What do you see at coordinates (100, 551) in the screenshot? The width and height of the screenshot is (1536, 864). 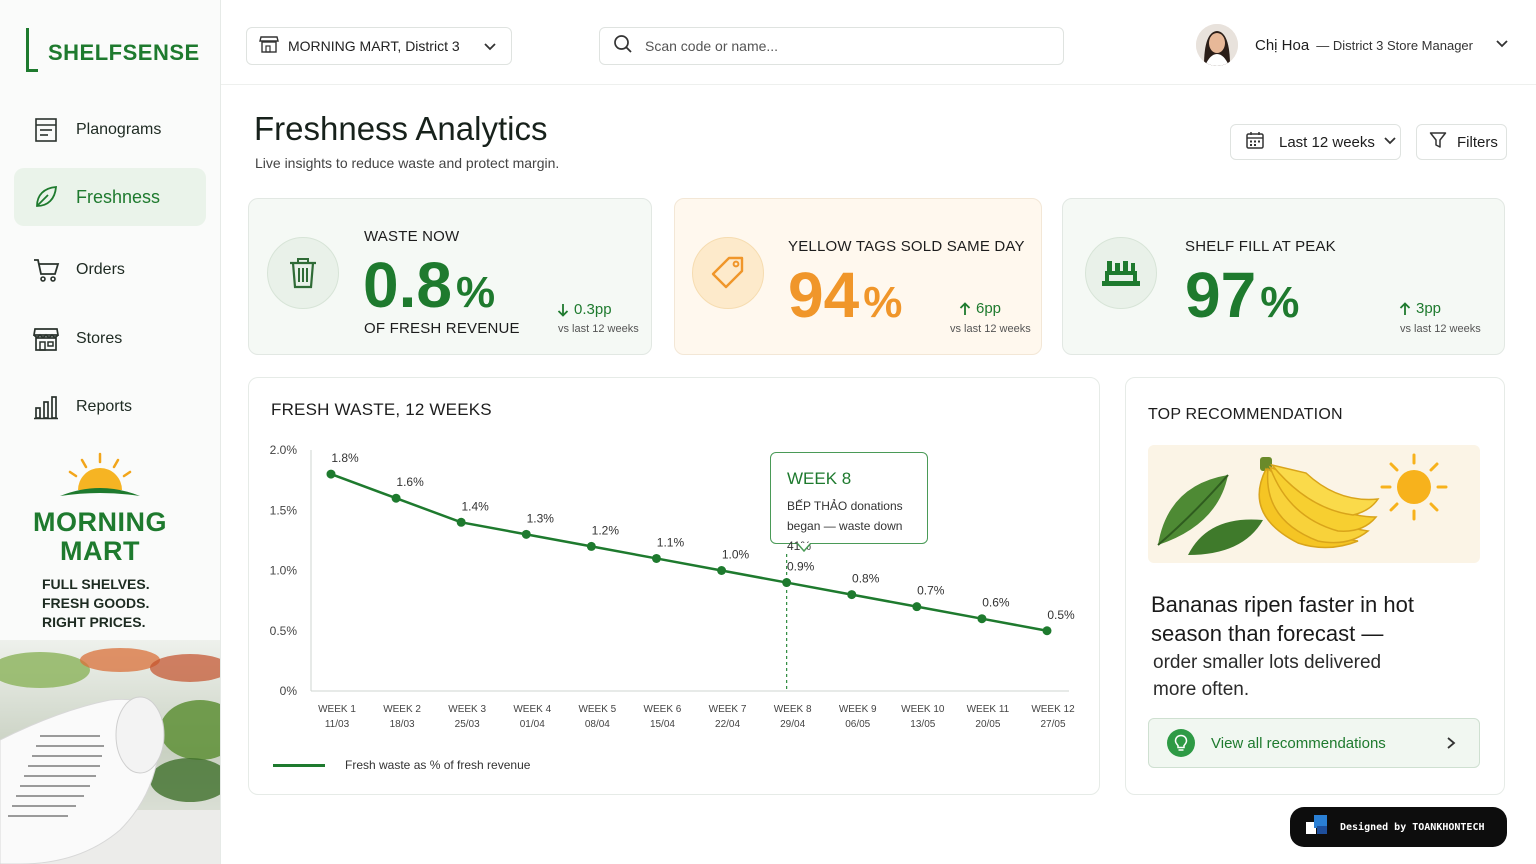 I see `brand-name-line2: MART` at bounding box center [100, 551].